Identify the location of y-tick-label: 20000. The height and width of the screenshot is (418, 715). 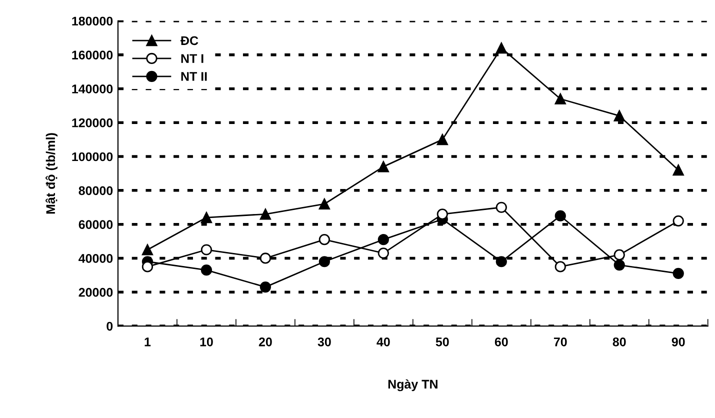
(95, 292).